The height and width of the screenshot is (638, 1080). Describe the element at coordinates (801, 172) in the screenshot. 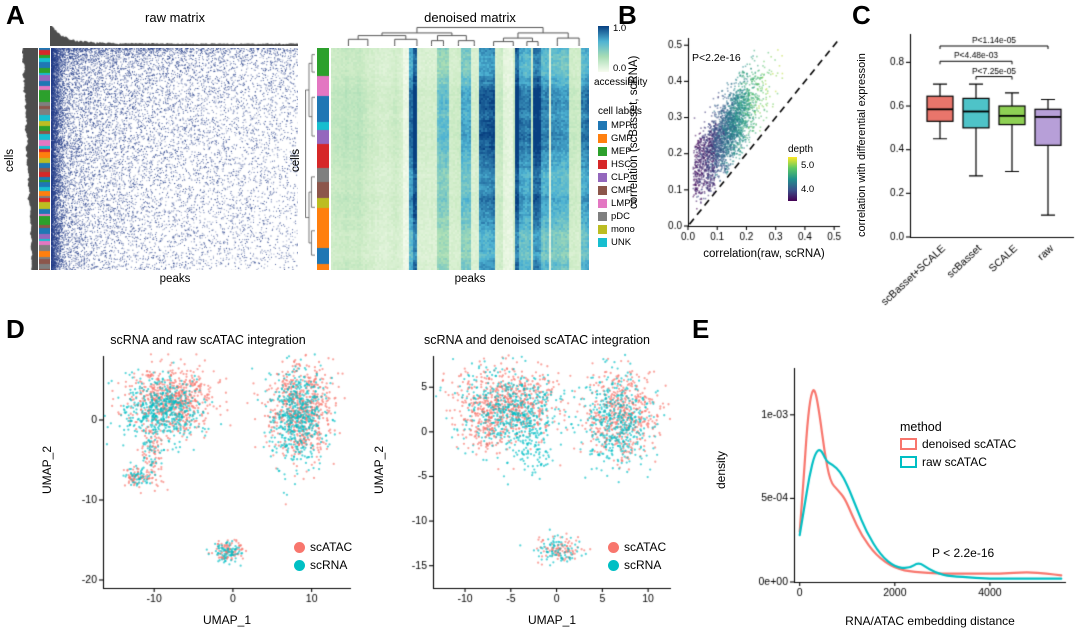

I see `depth-legend: depth 5.0 4.0` at that location.